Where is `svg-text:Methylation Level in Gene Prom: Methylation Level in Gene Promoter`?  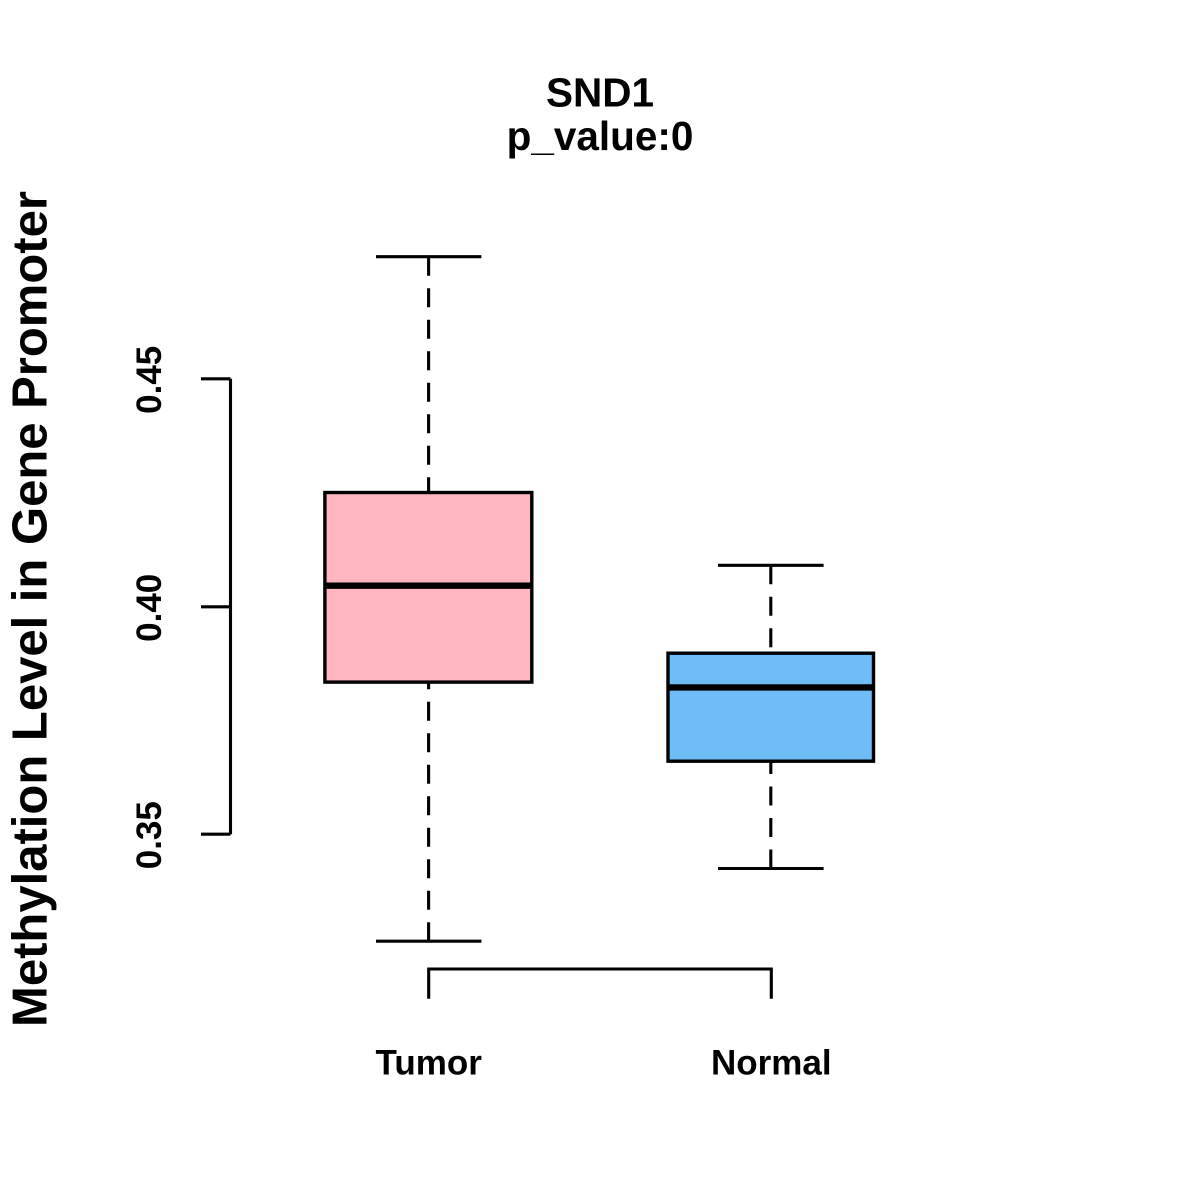
svg-text:Methylation Level in Gene Prom: Methylation Level in Gene Promoter is located at coordinates (30, 609).